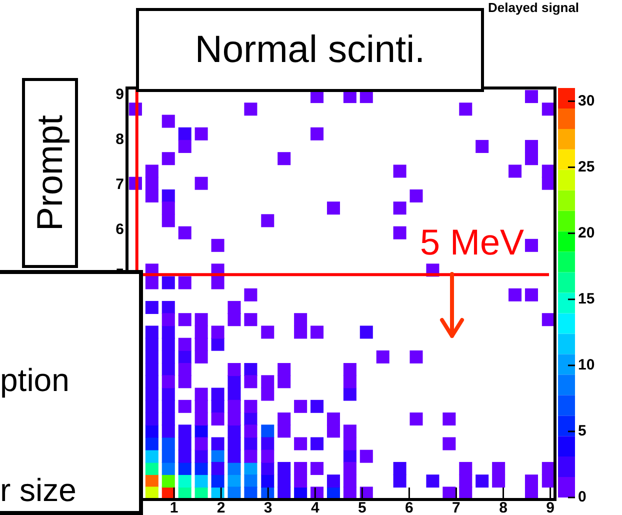  What do you see at coordinates (221, 507) in the screenshot?
I see `x-tick-label: 2` at bounding box center [221, 507].